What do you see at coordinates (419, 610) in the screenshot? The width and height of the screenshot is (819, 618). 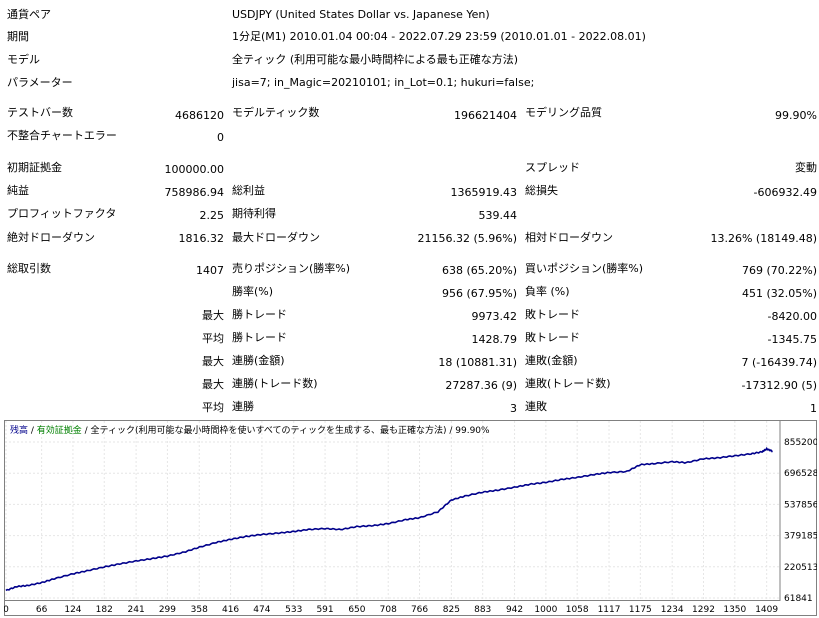 I see `x-tick-label: 766` at bounding box center [419, 610].